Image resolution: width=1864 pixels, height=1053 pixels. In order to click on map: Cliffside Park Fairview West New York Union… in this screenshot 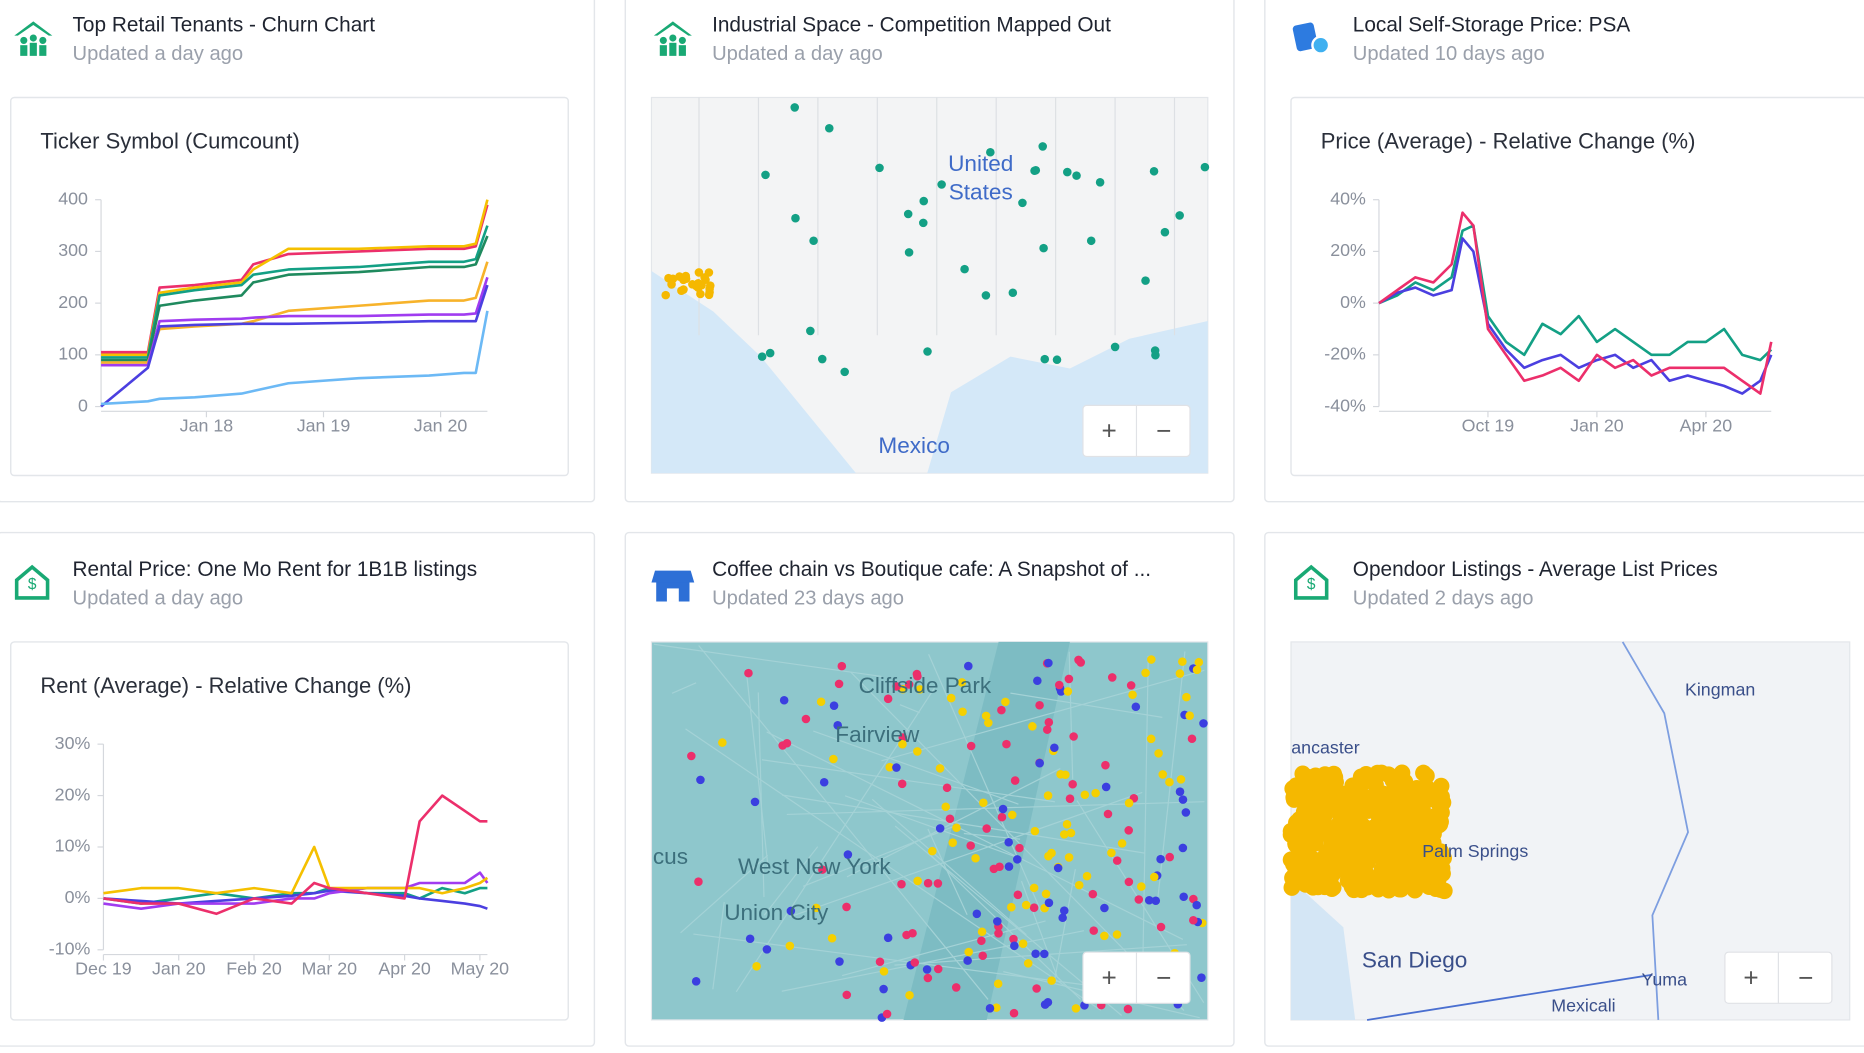, I will do `click(929, 831)`.